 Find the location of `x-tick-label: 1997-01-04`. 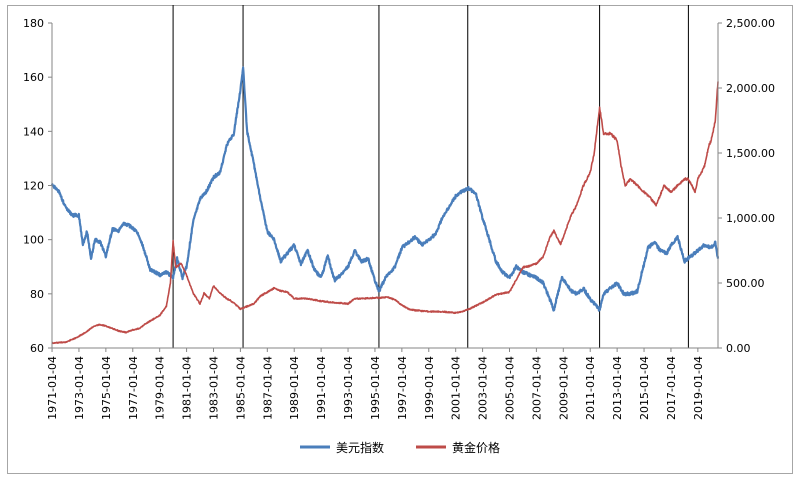

x-tick-label: 1997-01-04 is located at coordinates (402, 388).